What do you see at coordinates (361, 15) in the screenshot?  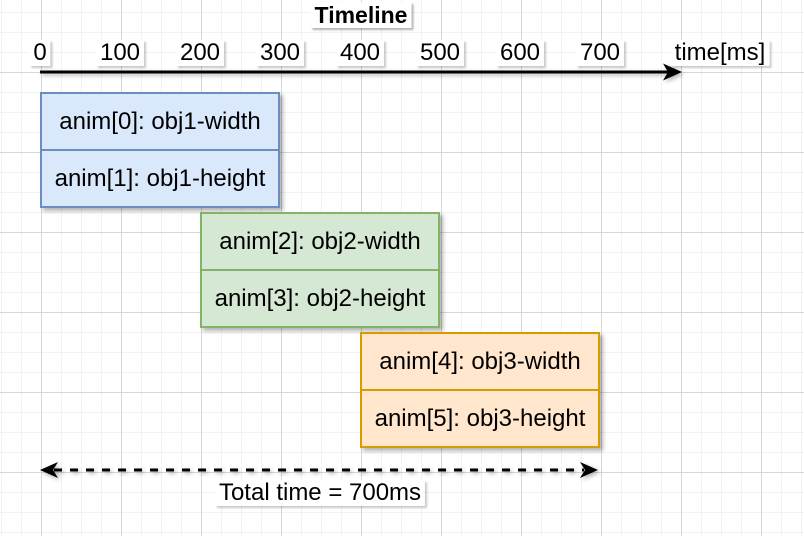 I see `diagram-title: Timeline` at bounding box center [361, 15].